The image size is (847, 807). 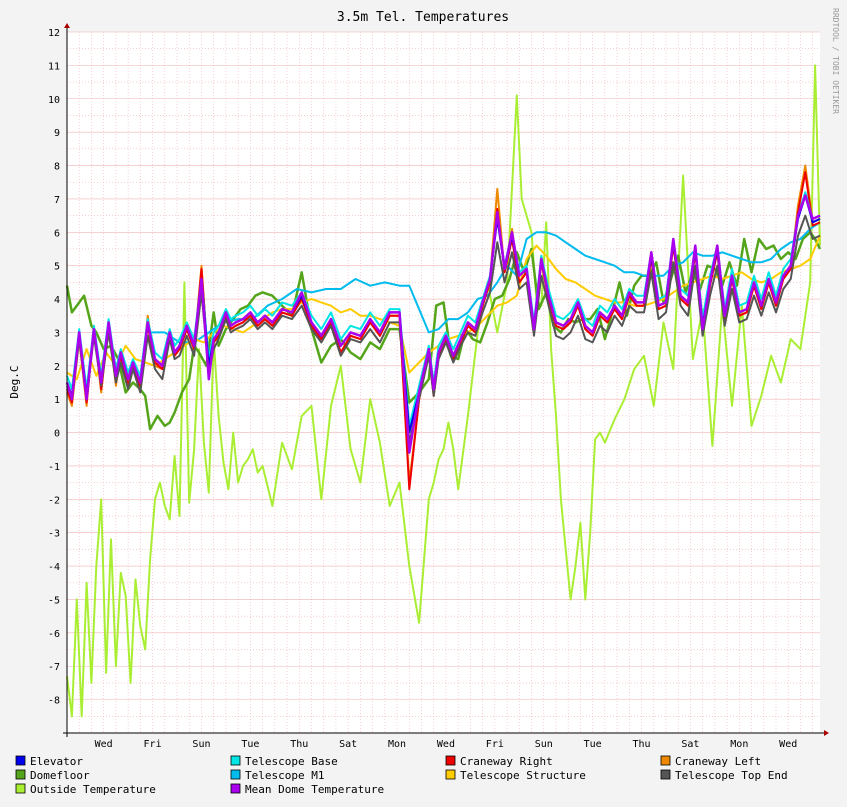 I want to click on legend-label: Craneway Left, so click(x=718, y=761).